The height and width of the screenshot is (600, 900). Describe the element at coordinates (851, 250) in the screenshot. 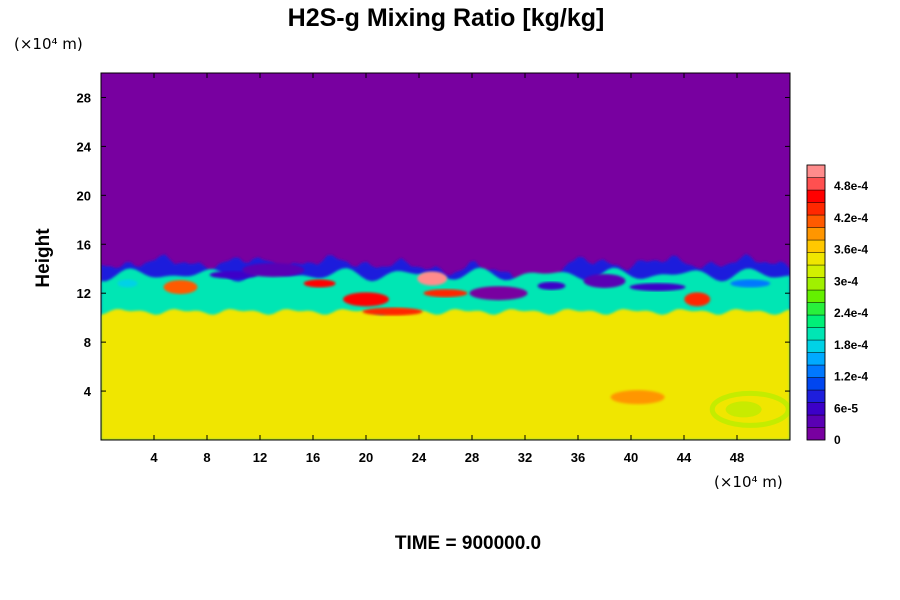

I see `colorbar-tick-label: 3.6e-4` at that location.